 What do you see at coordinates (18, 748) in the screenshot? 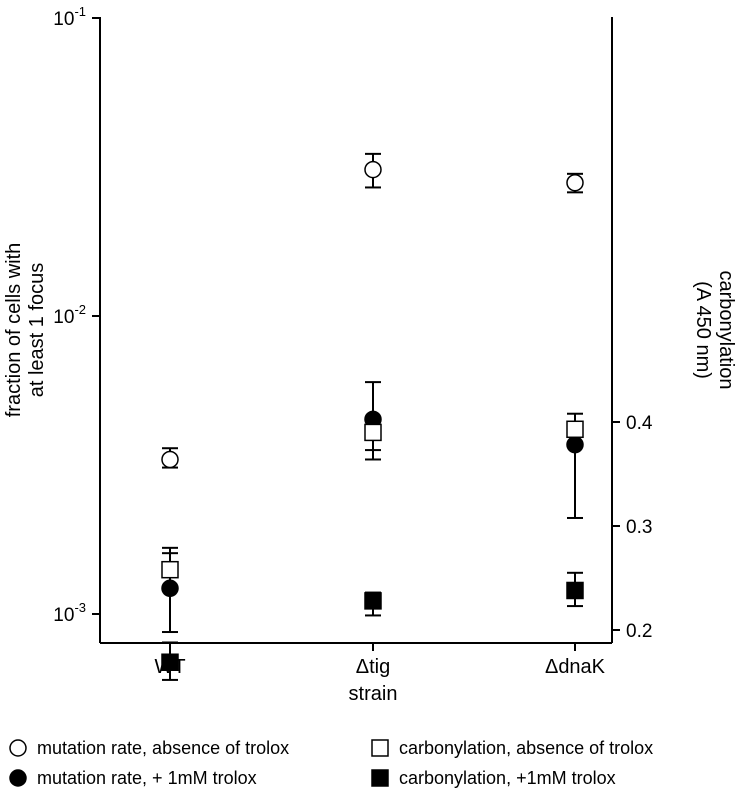
I see `legend-marker-open-circle` at bounding box center [18, 748].